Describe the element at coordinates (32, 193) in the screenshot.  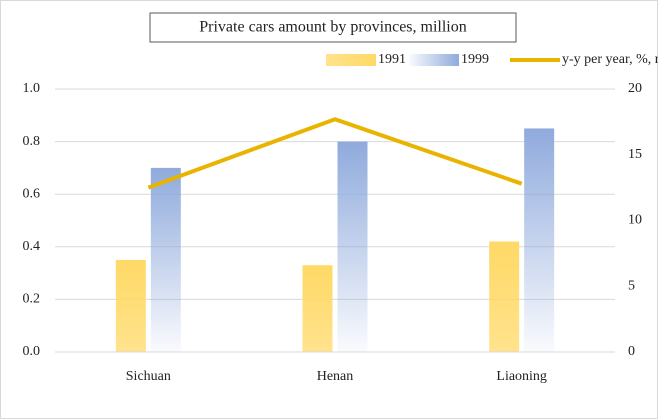
I see `y-tick-label: 0.6` at that location.